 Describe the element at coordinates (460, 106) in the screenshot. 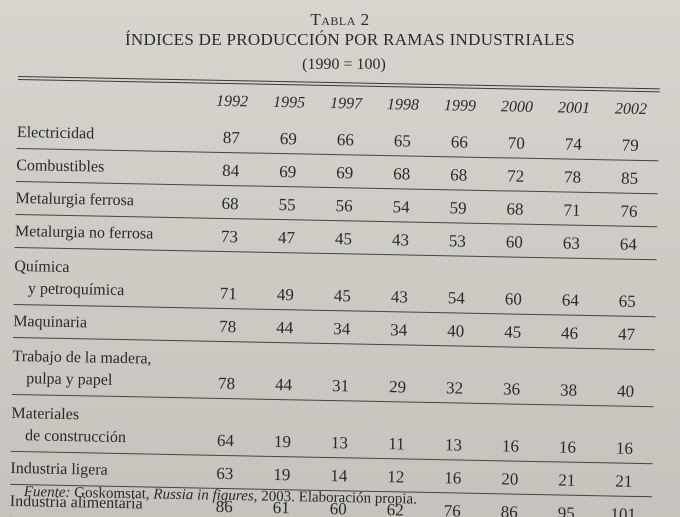

I see `year-header: 1999` at that location.